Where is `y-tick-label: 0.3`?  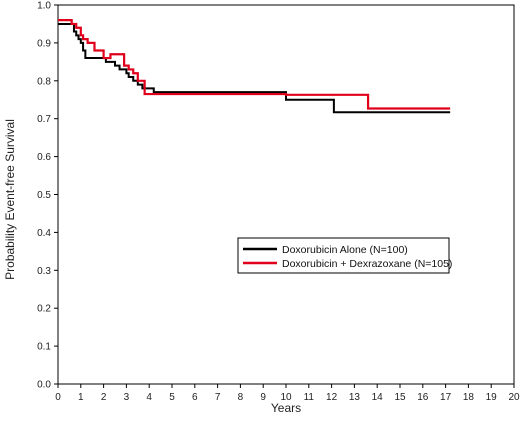 y-tick-label: 0.3 is located at coordinates (44, 271).